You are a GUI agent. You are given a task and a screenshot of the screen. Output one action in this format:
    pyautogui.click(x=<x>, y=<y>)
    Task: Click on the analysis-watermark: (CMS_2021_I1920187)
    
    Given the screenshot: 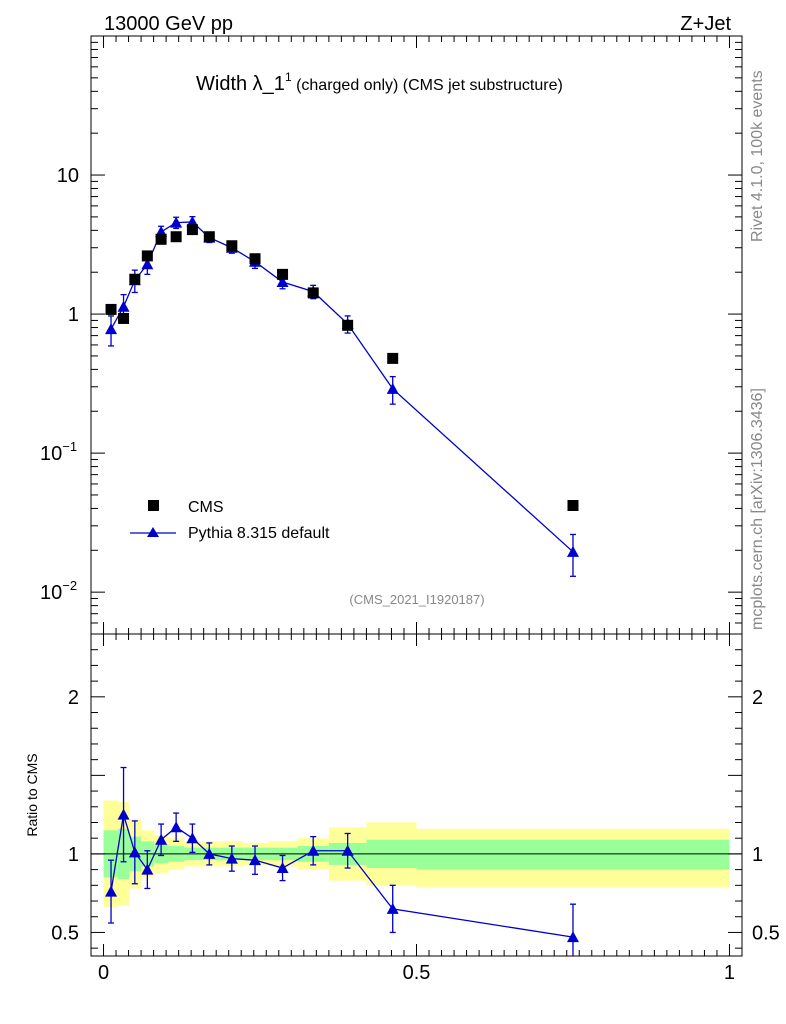 What is the action you would take?
    pyautogui.click(x=416, y=599)
    